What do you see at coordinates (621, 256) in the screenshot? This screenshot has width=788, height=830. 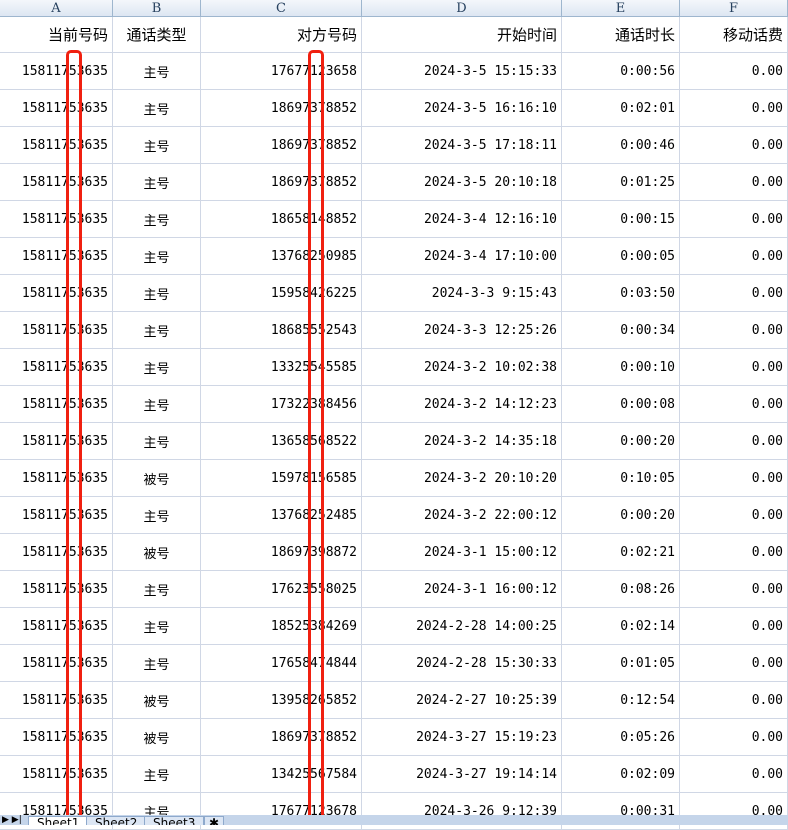 I see `table-cell: 0:00:05` at bounding box center [621, 256].